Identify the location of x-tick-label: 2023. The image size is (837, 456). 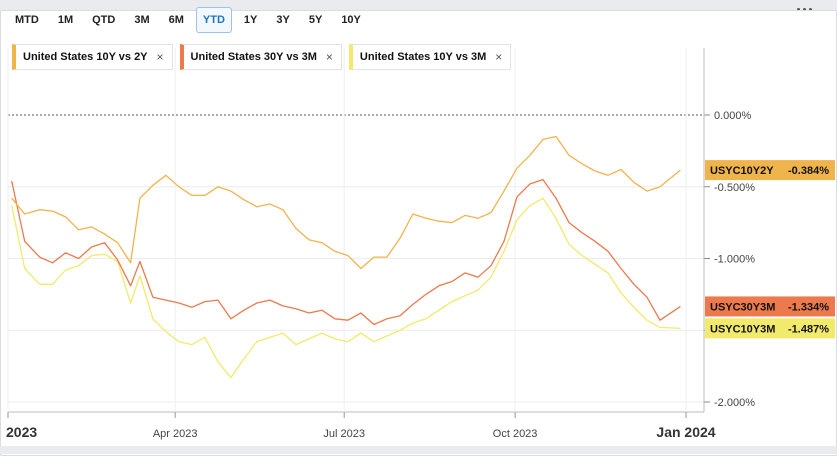
(21, 432).